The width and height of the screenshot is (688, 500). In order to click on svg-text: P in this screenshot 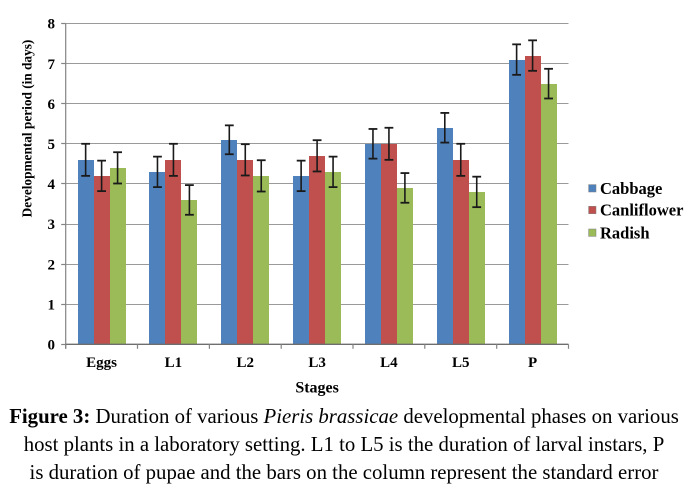, I will do `click(532, 363)`.